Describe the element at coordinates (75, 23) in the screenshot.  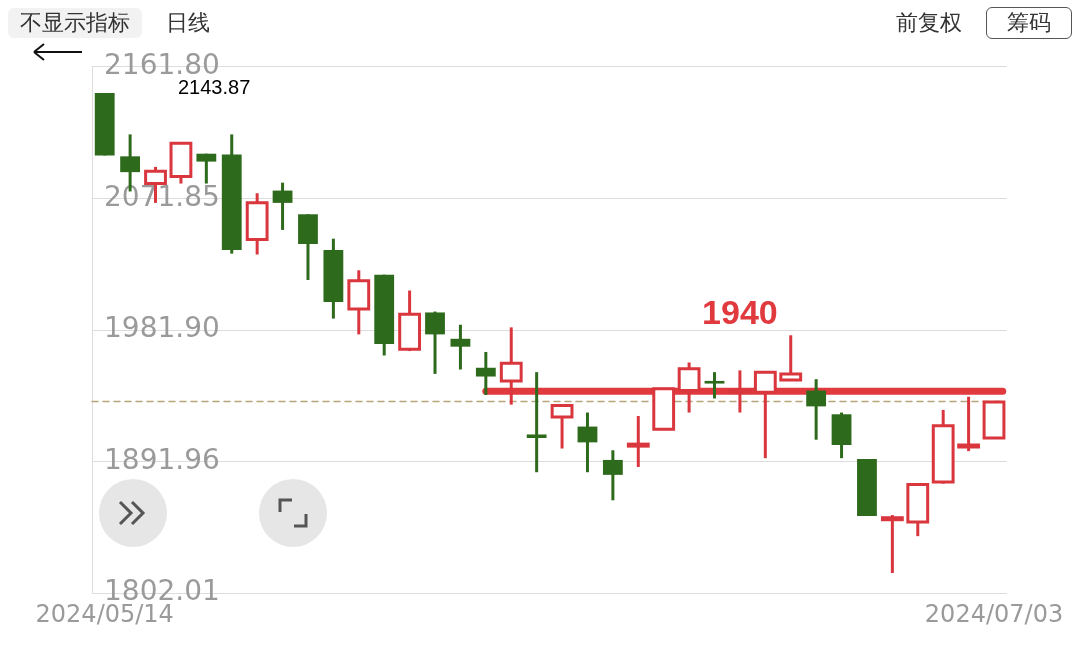
I see `text: 不显示指标` at that location.